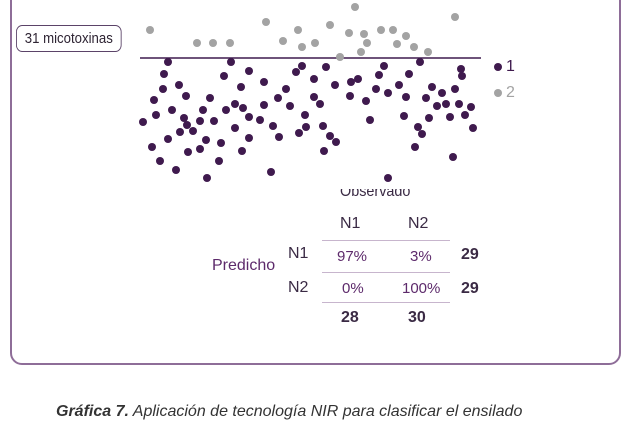 The image size is (634, 433). What do you see at coordinates (421, 256) in the screenshot?
I see `cell-n1-n2: 3%` at bounding box center [421, 256].